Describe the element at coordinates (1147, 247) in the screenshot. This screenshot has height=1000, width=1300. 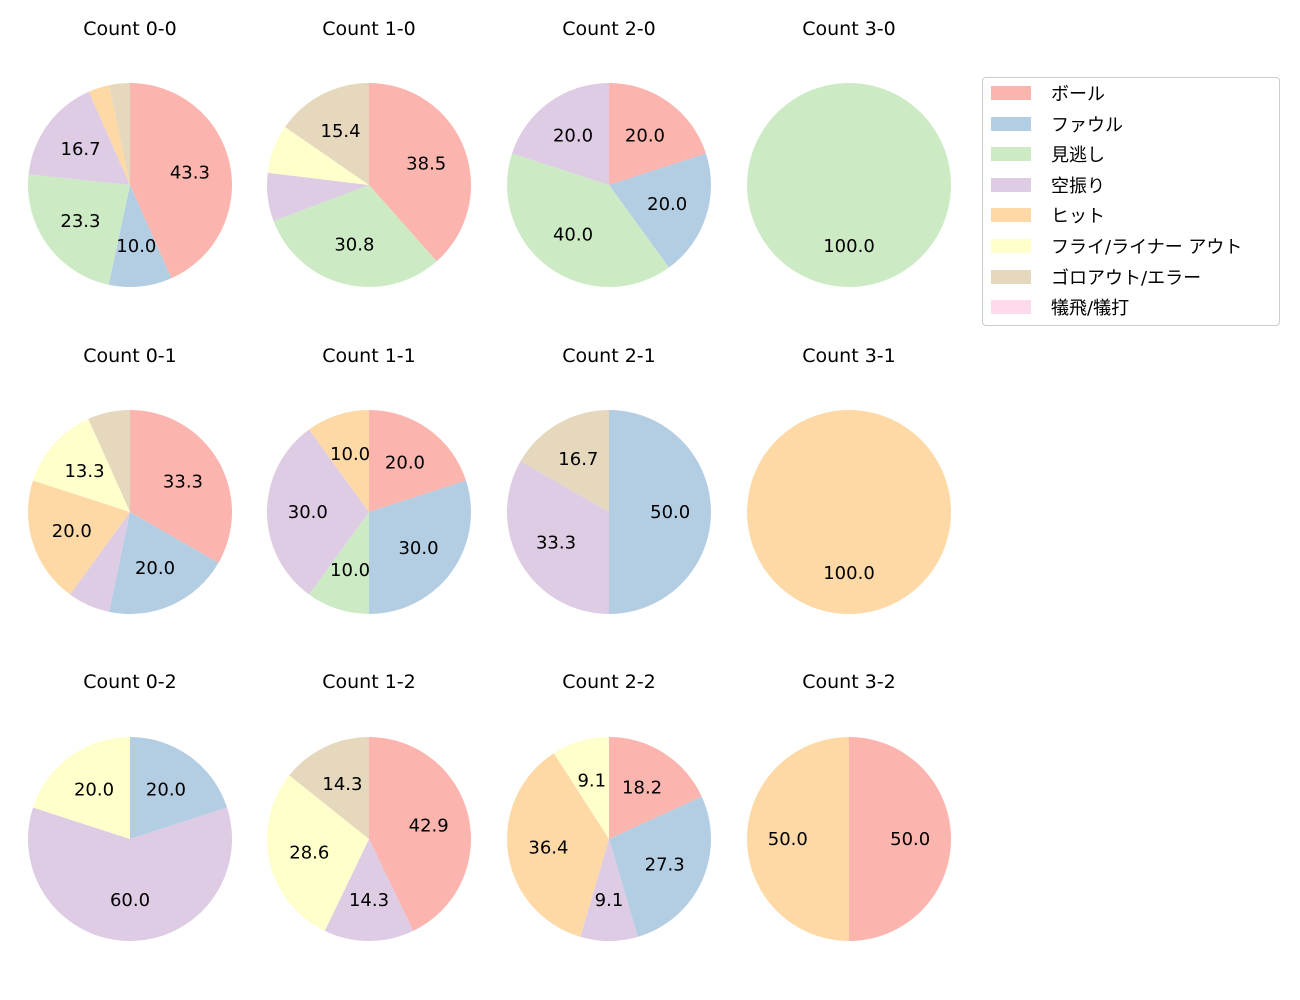
I see `legend-label: フライ/ライナー アウト` at that location.